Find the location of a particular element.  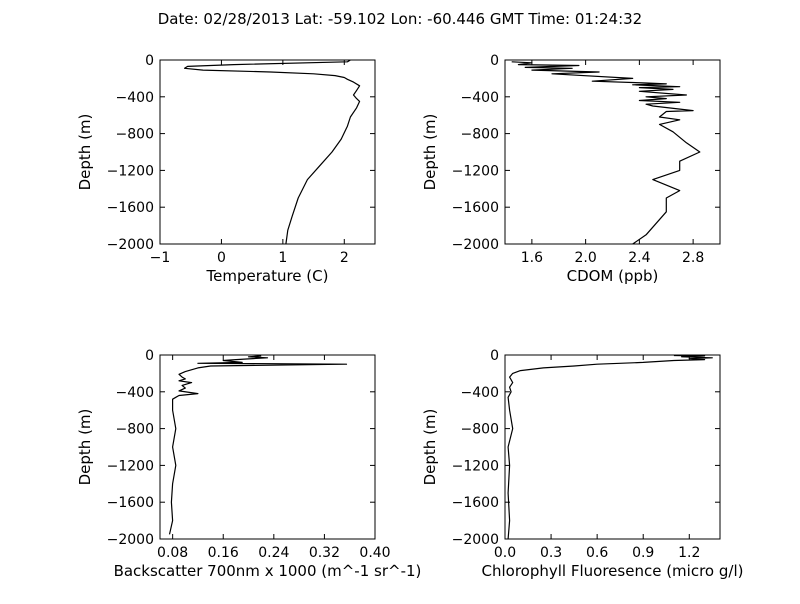

x-tick-label: 0.9 is located at coordinates (643, 553).